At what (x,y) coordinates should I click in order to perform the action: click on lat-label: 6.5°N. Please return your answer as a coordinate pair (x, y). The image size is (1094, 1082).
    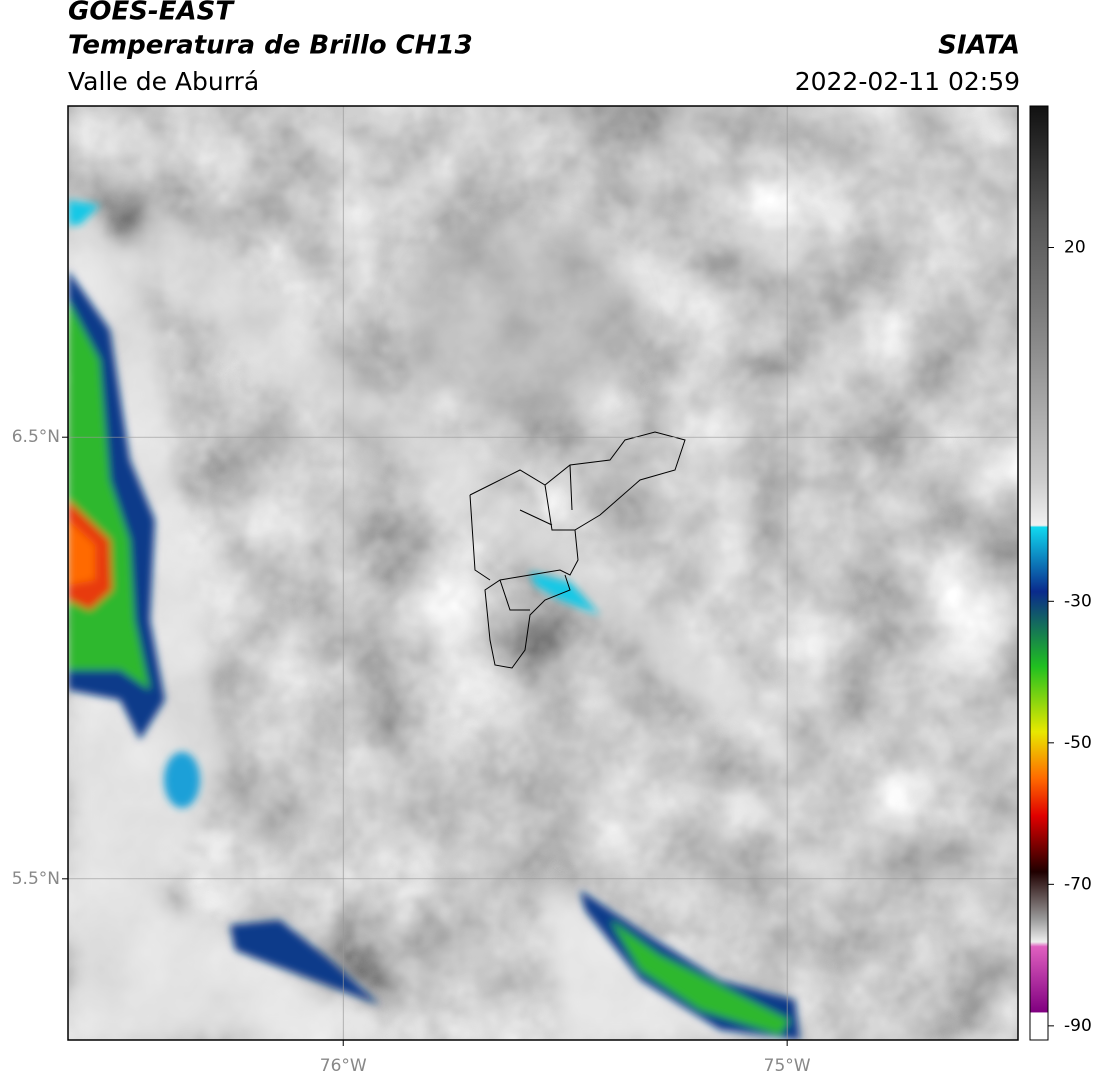
    Looking at the image, I should click on (36, 437).